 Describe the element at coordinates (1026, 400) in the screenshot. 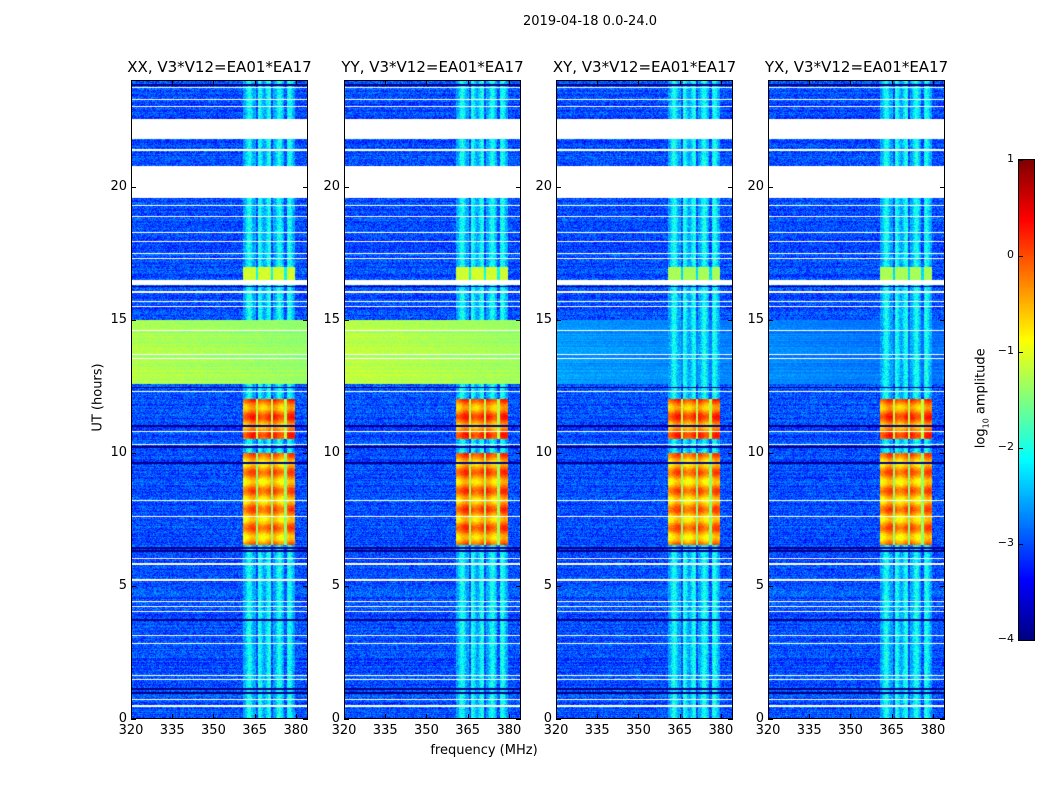

I see `colorbar-gradient` at that location.